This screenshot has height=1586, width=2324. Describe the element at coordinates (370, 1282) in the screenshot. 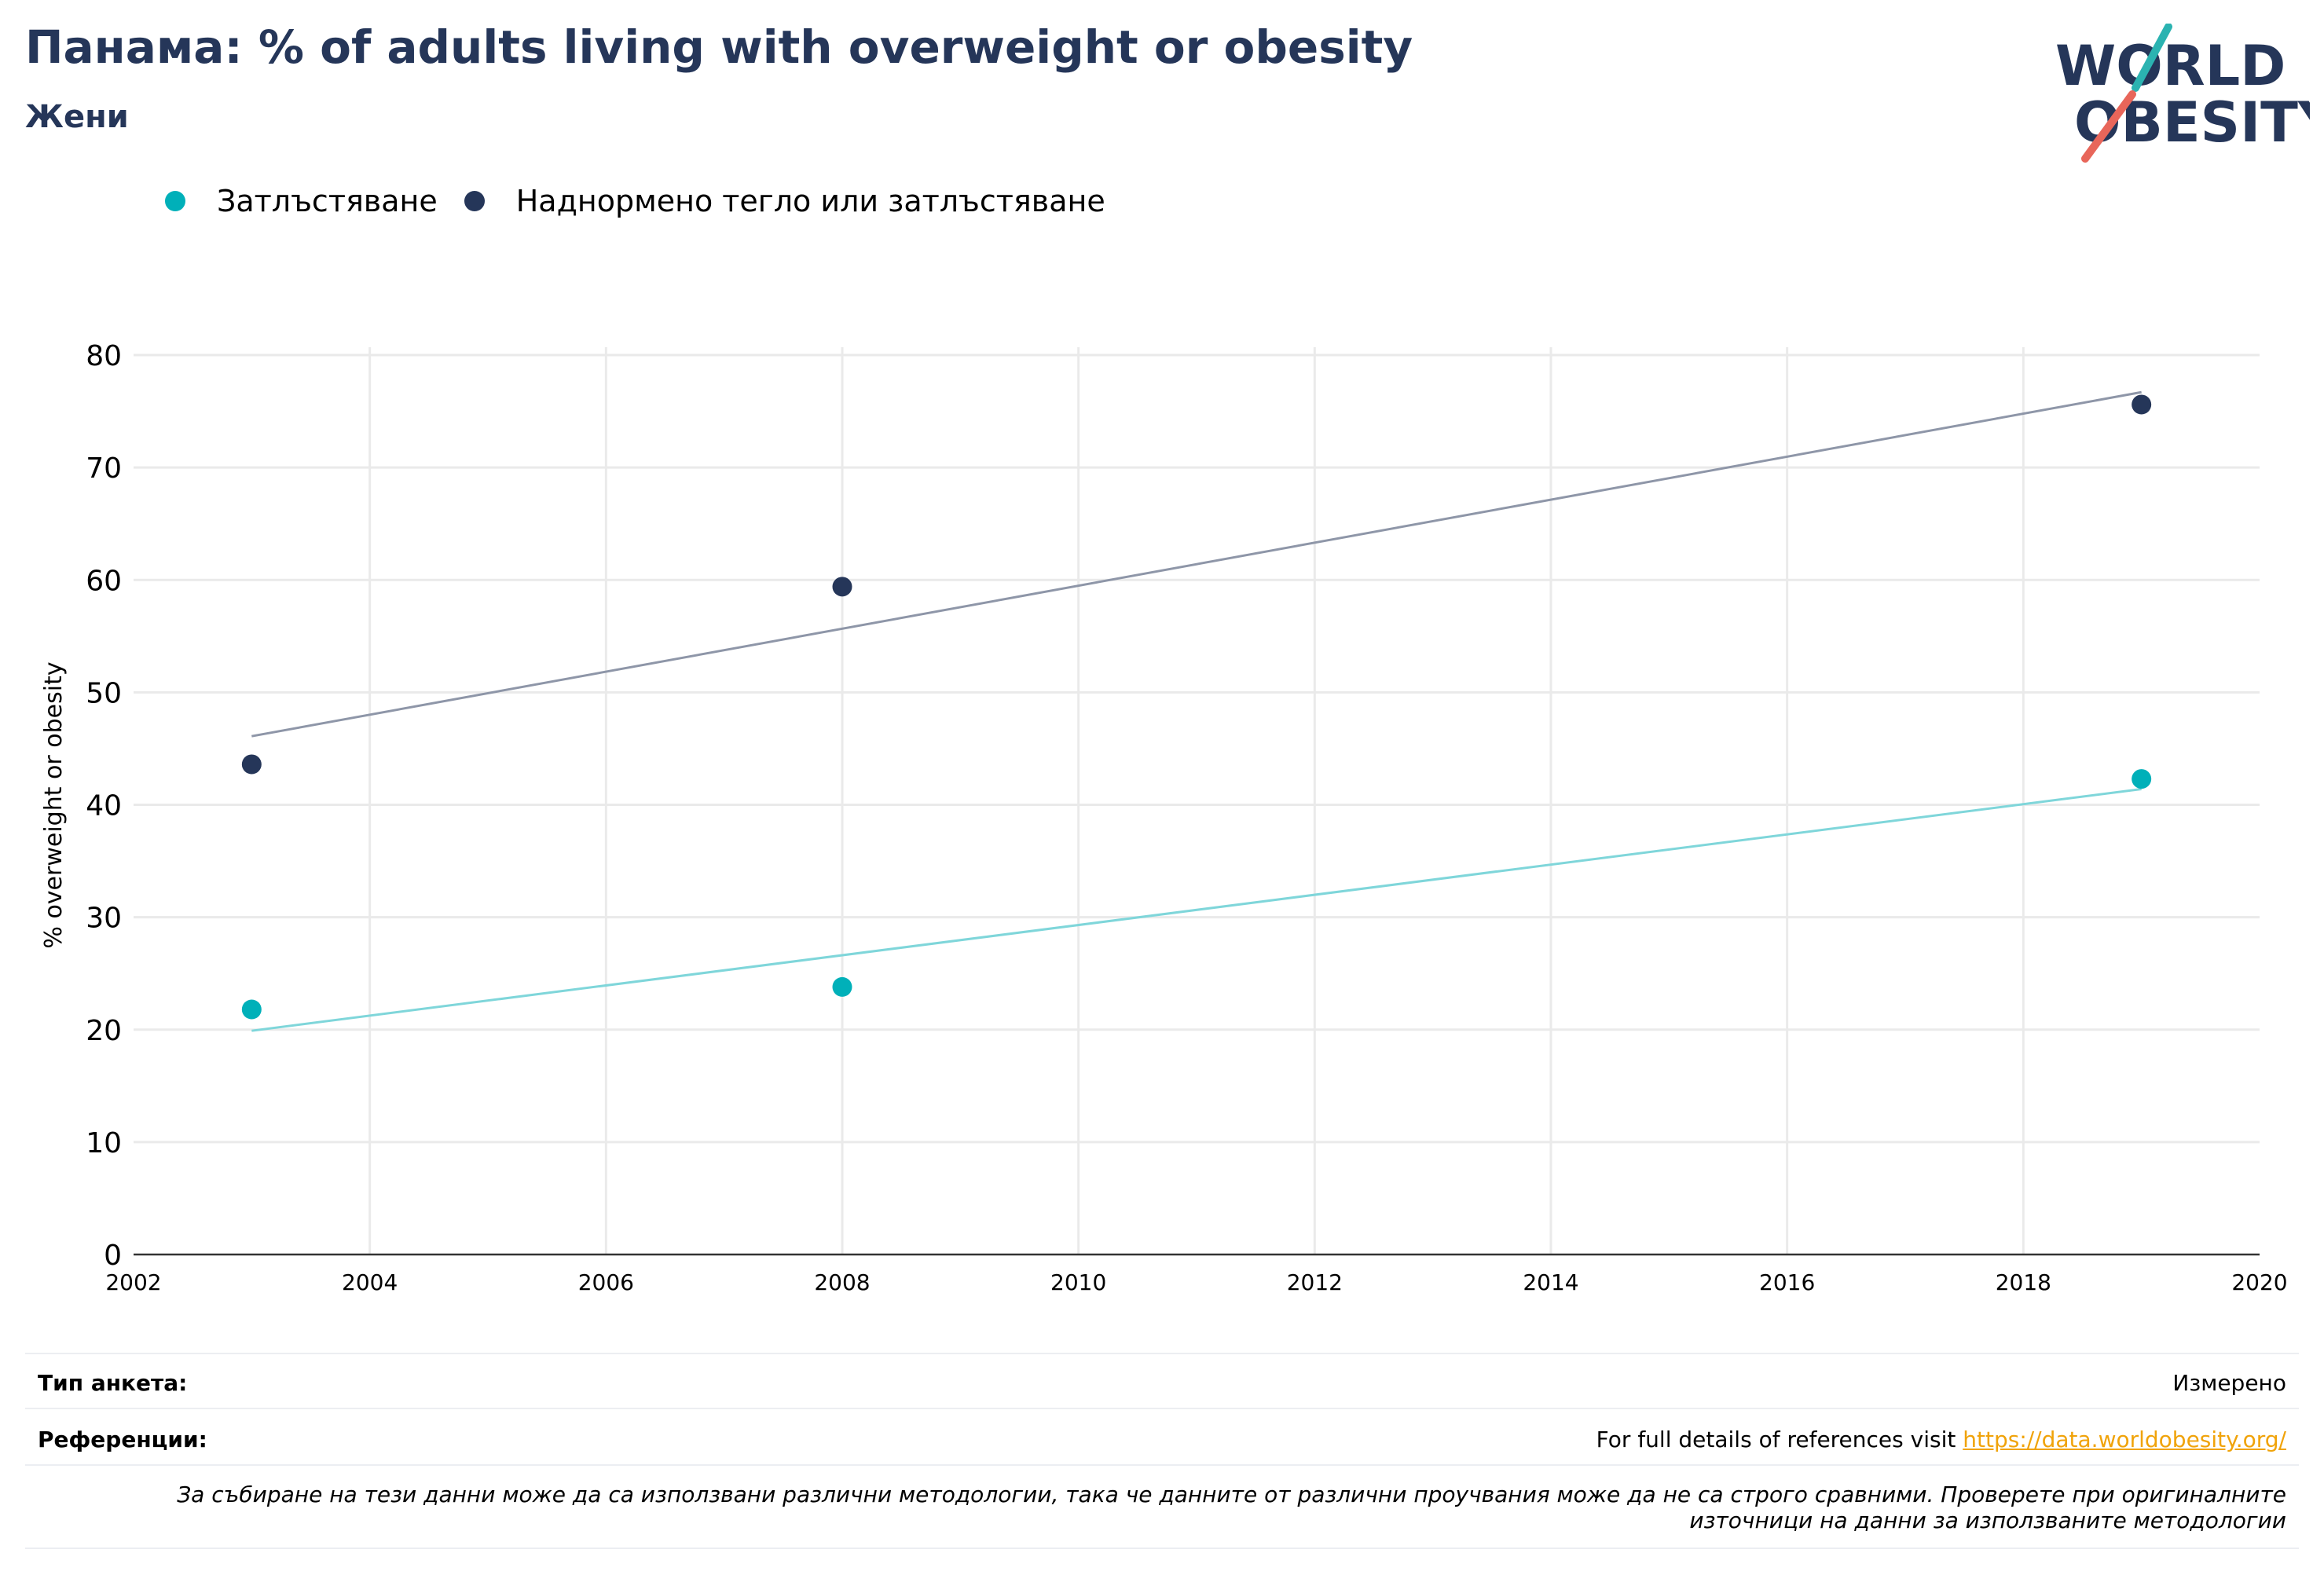

I see `x-tick-label: 2004` at that location.